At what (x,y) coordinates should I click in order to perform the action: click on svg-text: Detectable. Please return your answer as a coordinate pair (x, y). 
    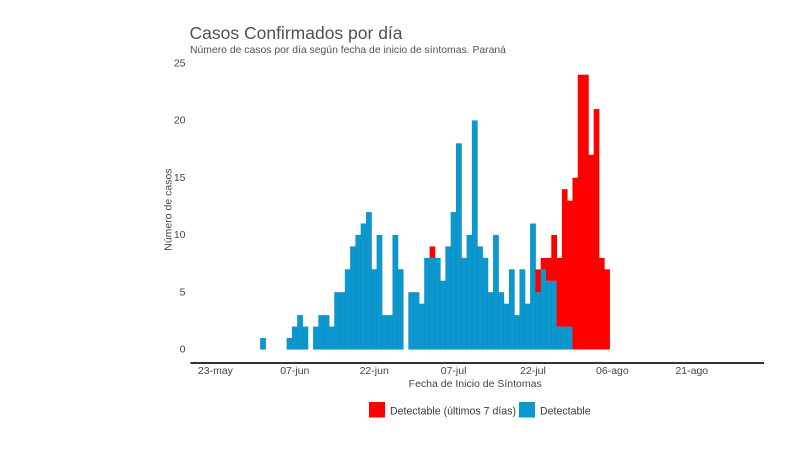
    Looking at the image, I should click on (565, 411).